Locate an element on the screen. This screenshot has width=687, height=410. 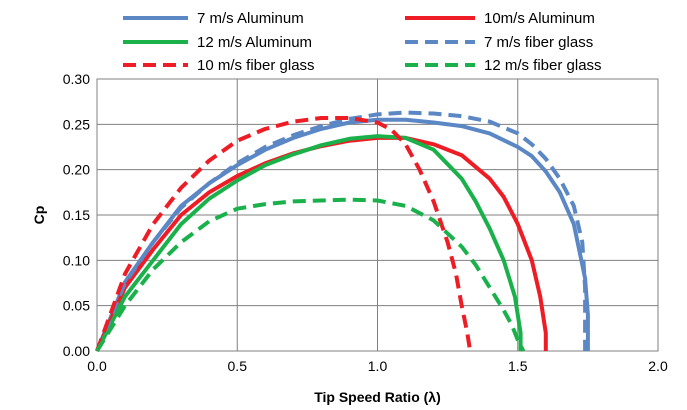
legend-label-4: 10 m/s fiber glass is located at coordinates (256, 65).